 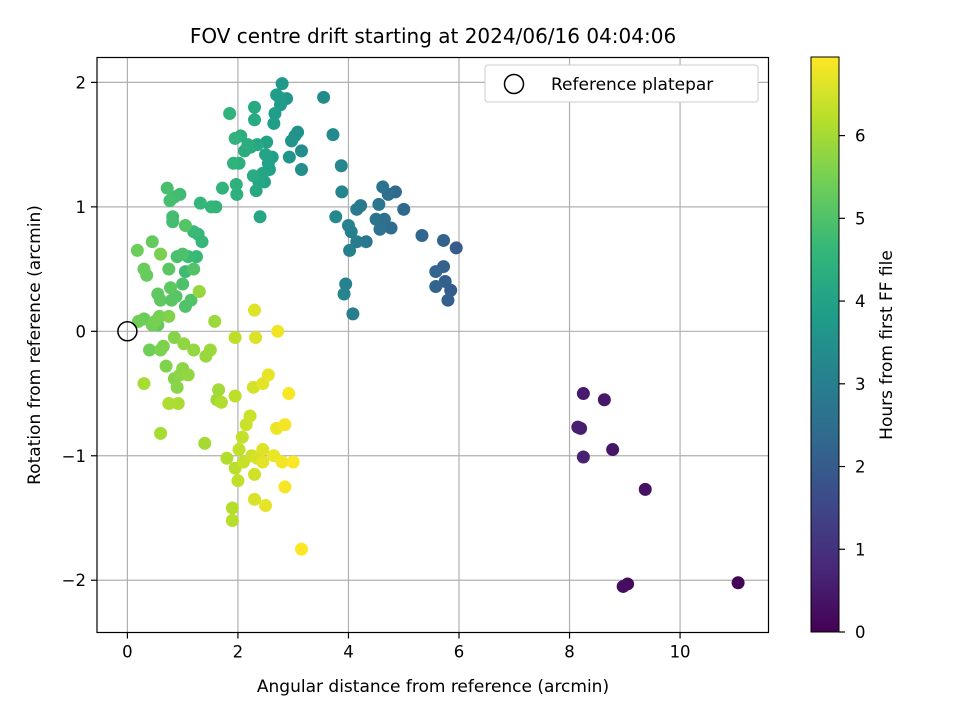 I want to click on colorbar-tick-label: 3, so click(x=860, y=384).